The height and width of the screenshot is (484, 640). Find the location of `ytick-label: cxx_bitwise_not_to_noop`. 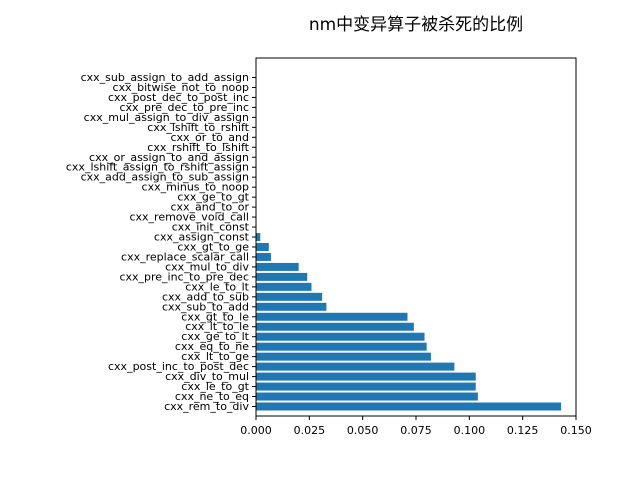

ytick-label: cxx_bitwise_not_to_noop is located at coordinates (181, 87).